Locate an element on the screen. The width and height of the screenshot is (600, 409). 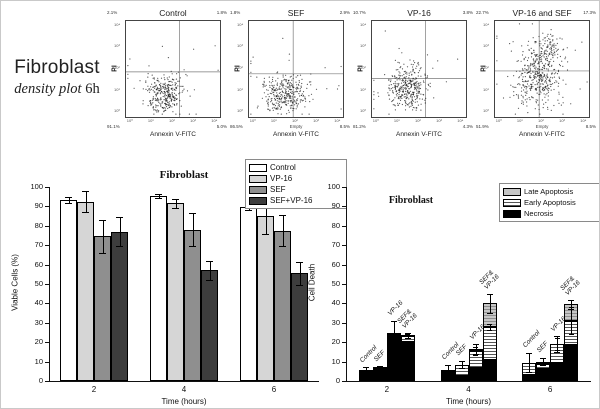
viable-ytick-label: 90 is located at coordinates (38, 206).